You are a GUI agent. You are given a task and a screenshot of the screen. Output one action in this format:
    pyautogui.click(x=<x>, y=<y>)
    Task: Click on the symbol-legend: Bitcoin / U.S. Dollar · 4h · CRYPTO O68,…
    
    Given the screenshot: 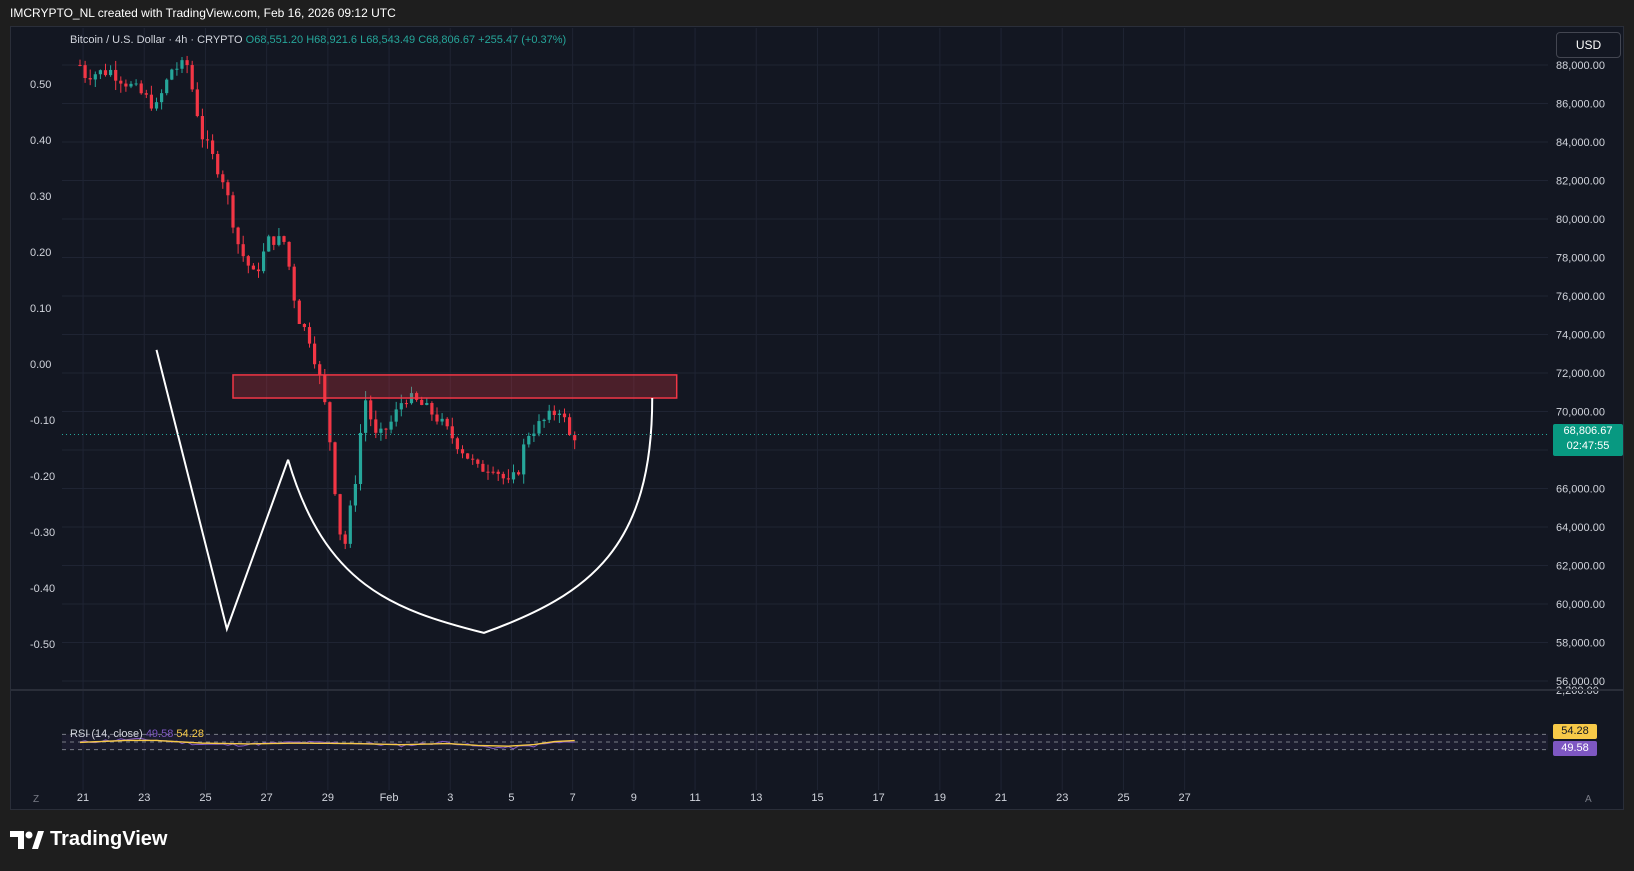 What is the action you would take?
    pyautogui.click(x=318, y=40)
    